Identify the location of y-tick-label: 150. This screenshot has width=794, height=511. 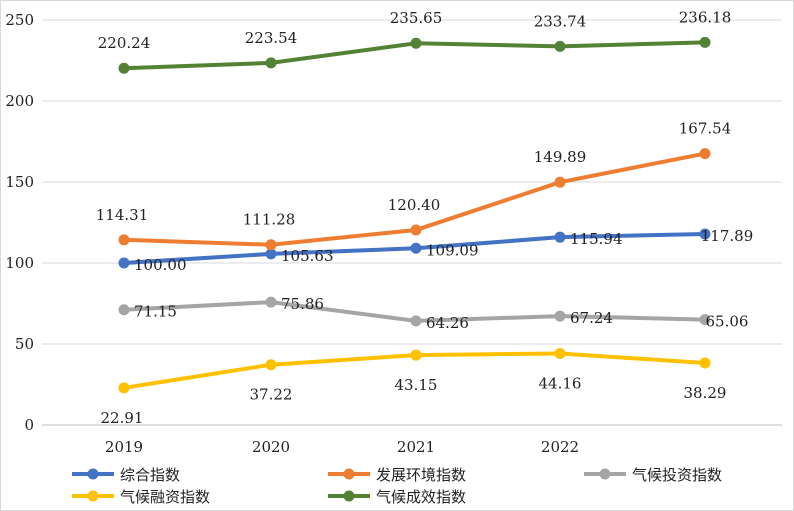
(19, 182).